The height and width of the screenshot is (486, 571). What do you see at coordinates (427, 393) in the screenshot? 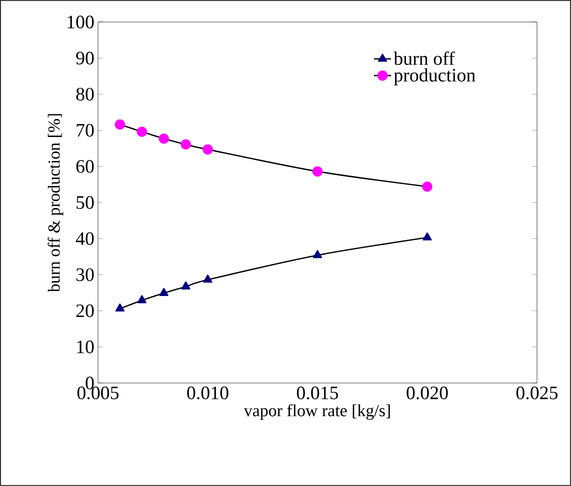
I see `x-tick-label: 0.020` at bounding box center [427, 393].